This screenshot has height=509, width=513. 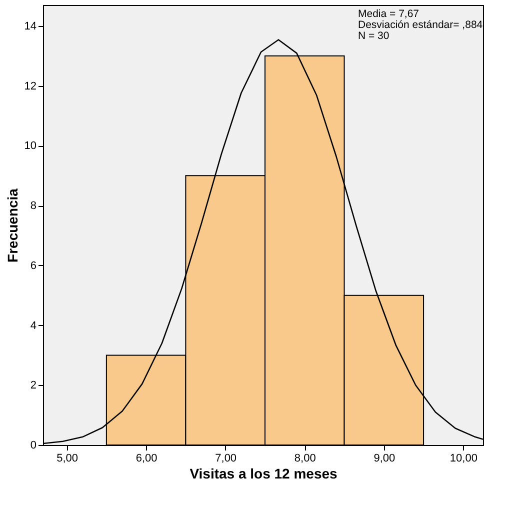 I want to click on x-tick-label: 6,00, so click(x=147, y=458).